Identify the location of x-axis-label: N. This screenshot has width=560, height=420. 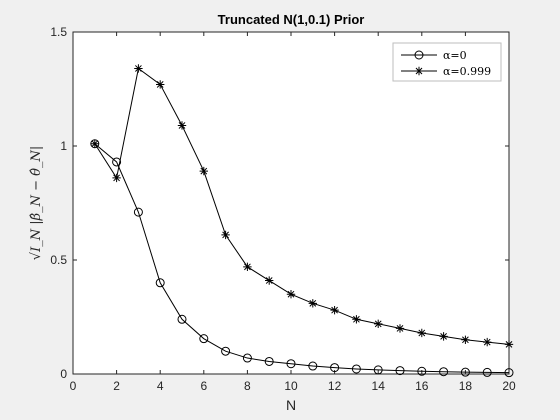
(291, 405).